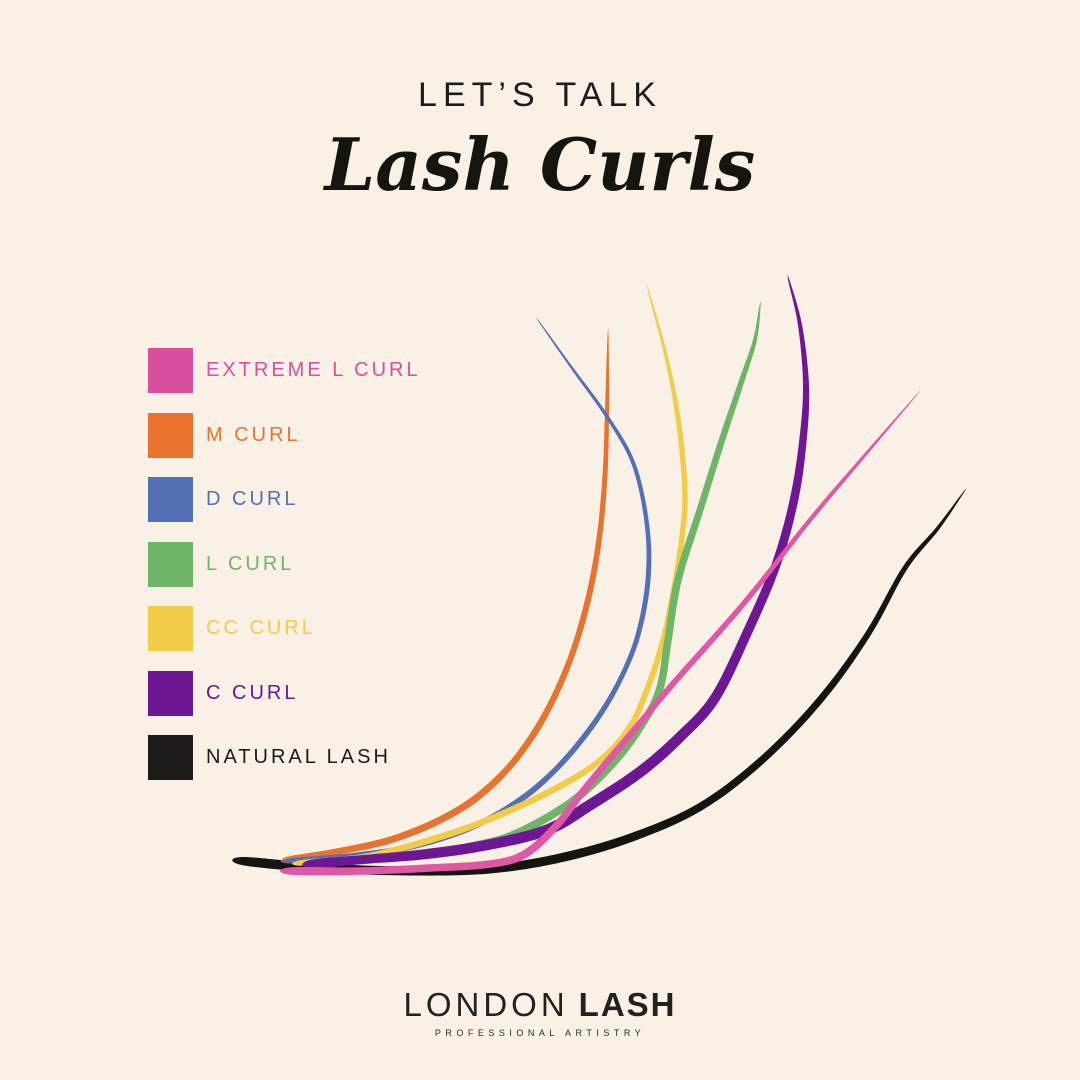 The height and width of the screenshot is (1080, 1080). What do you see at coordinates (261, 628) in the screenshot?
I see `legend-label: CC CURL` at bounding box center [261, 628].